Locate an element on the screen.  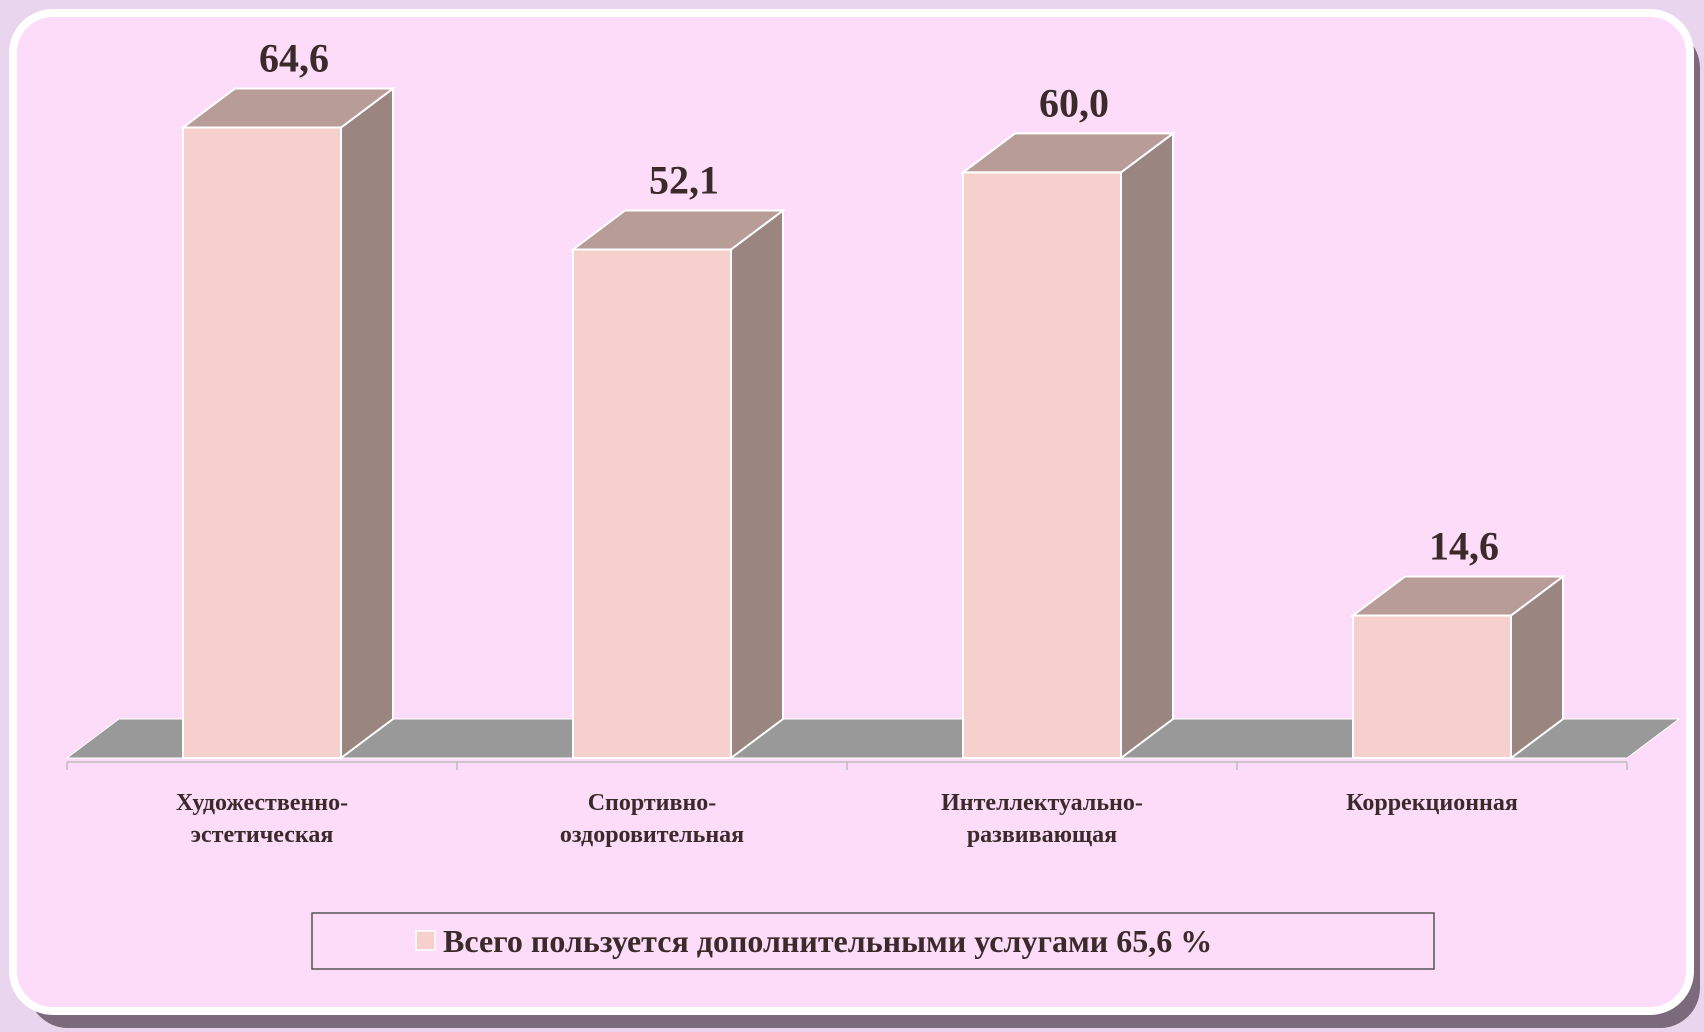
legend-box is located at coordinates (873, 941).